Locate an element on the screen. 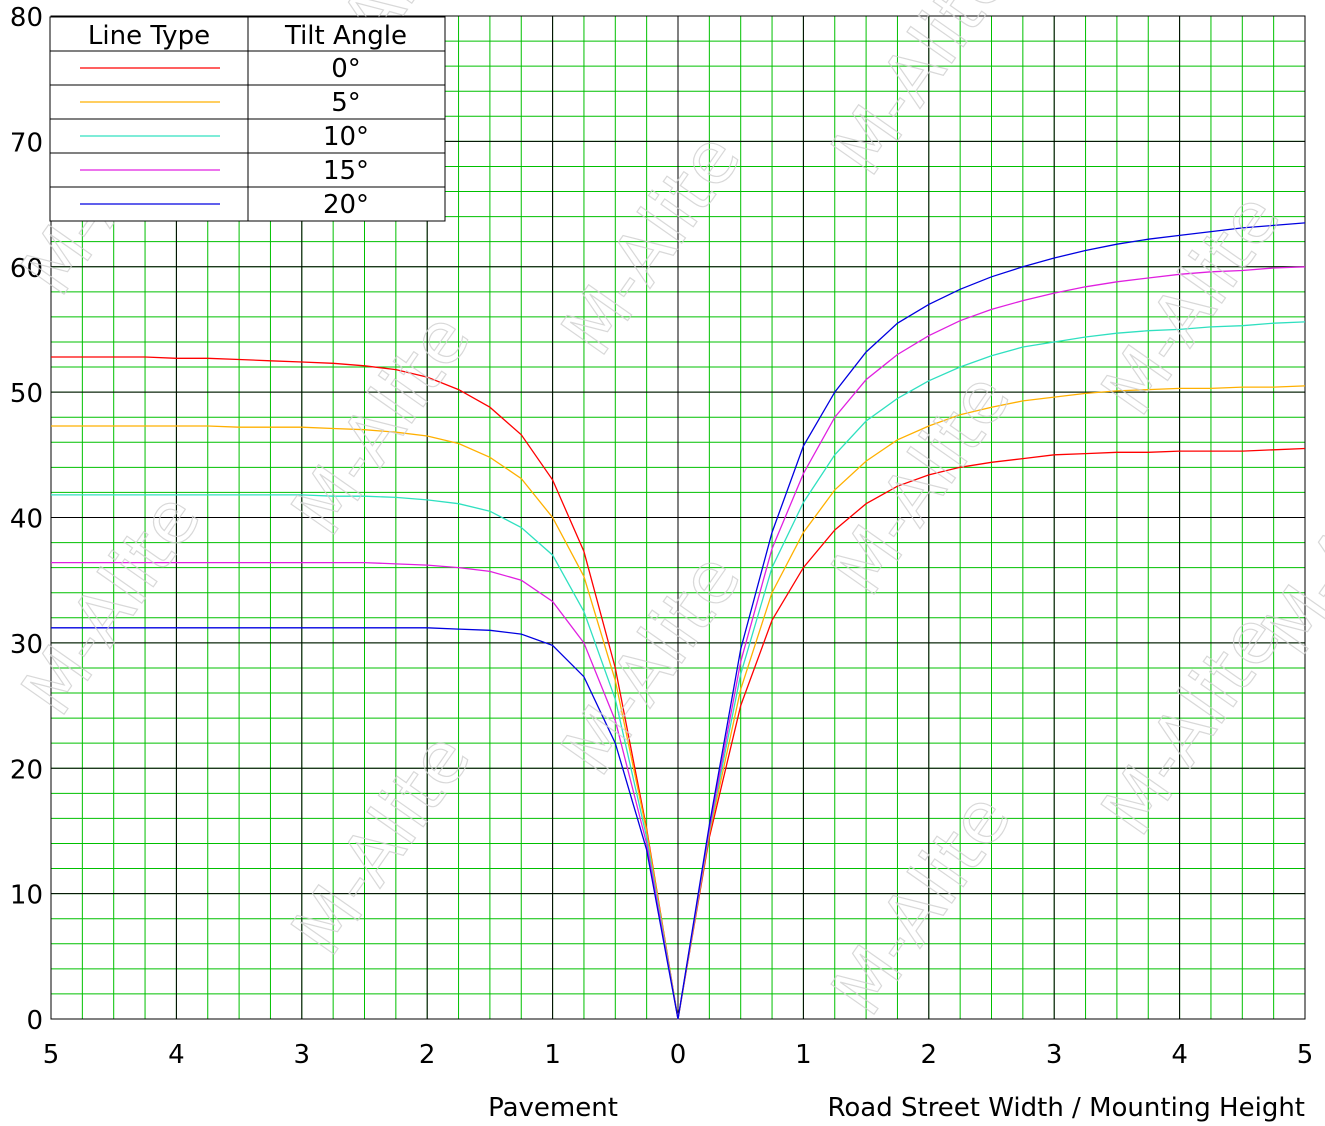 The height and width of the screenshot is (1126, 1325). y-tick-label: 50 is located at coordinates (26, 394).